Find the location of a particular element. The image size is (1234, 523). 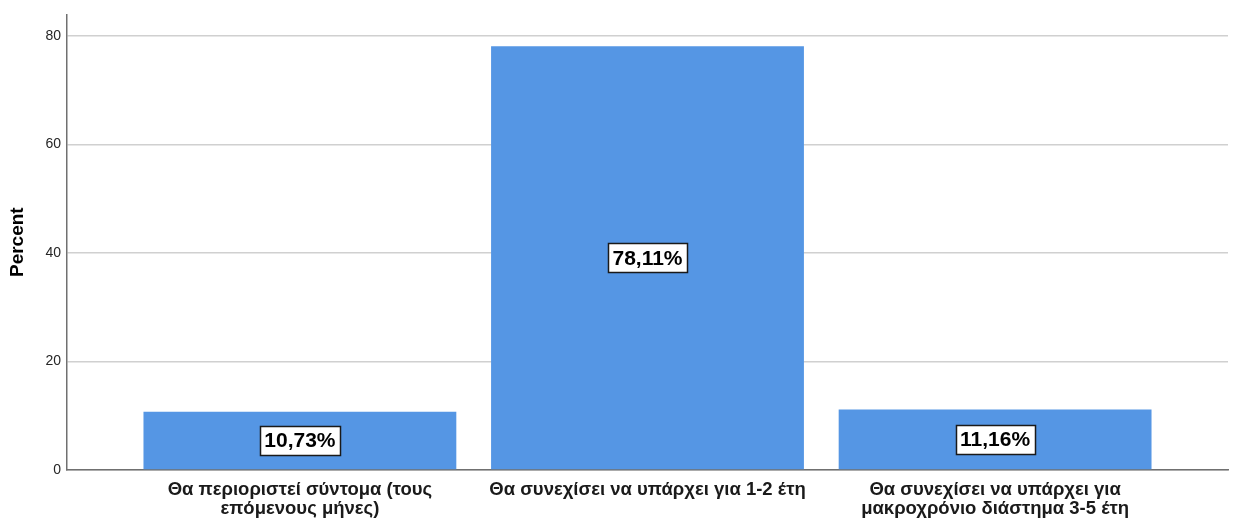

x-tick-label: Θα συνεχίσει να υπάρχει για μακροχρόνιο διάστημα 3-5 έτη is located at coordinates (995, 498).